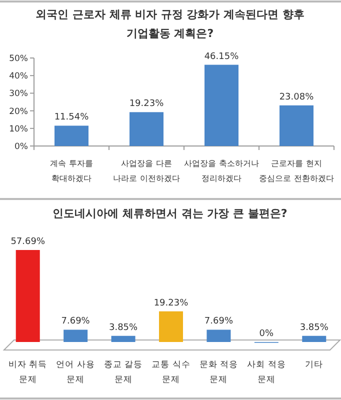  I want to click on x-tick-label: 문화 적응 문제, so click(218, 372).